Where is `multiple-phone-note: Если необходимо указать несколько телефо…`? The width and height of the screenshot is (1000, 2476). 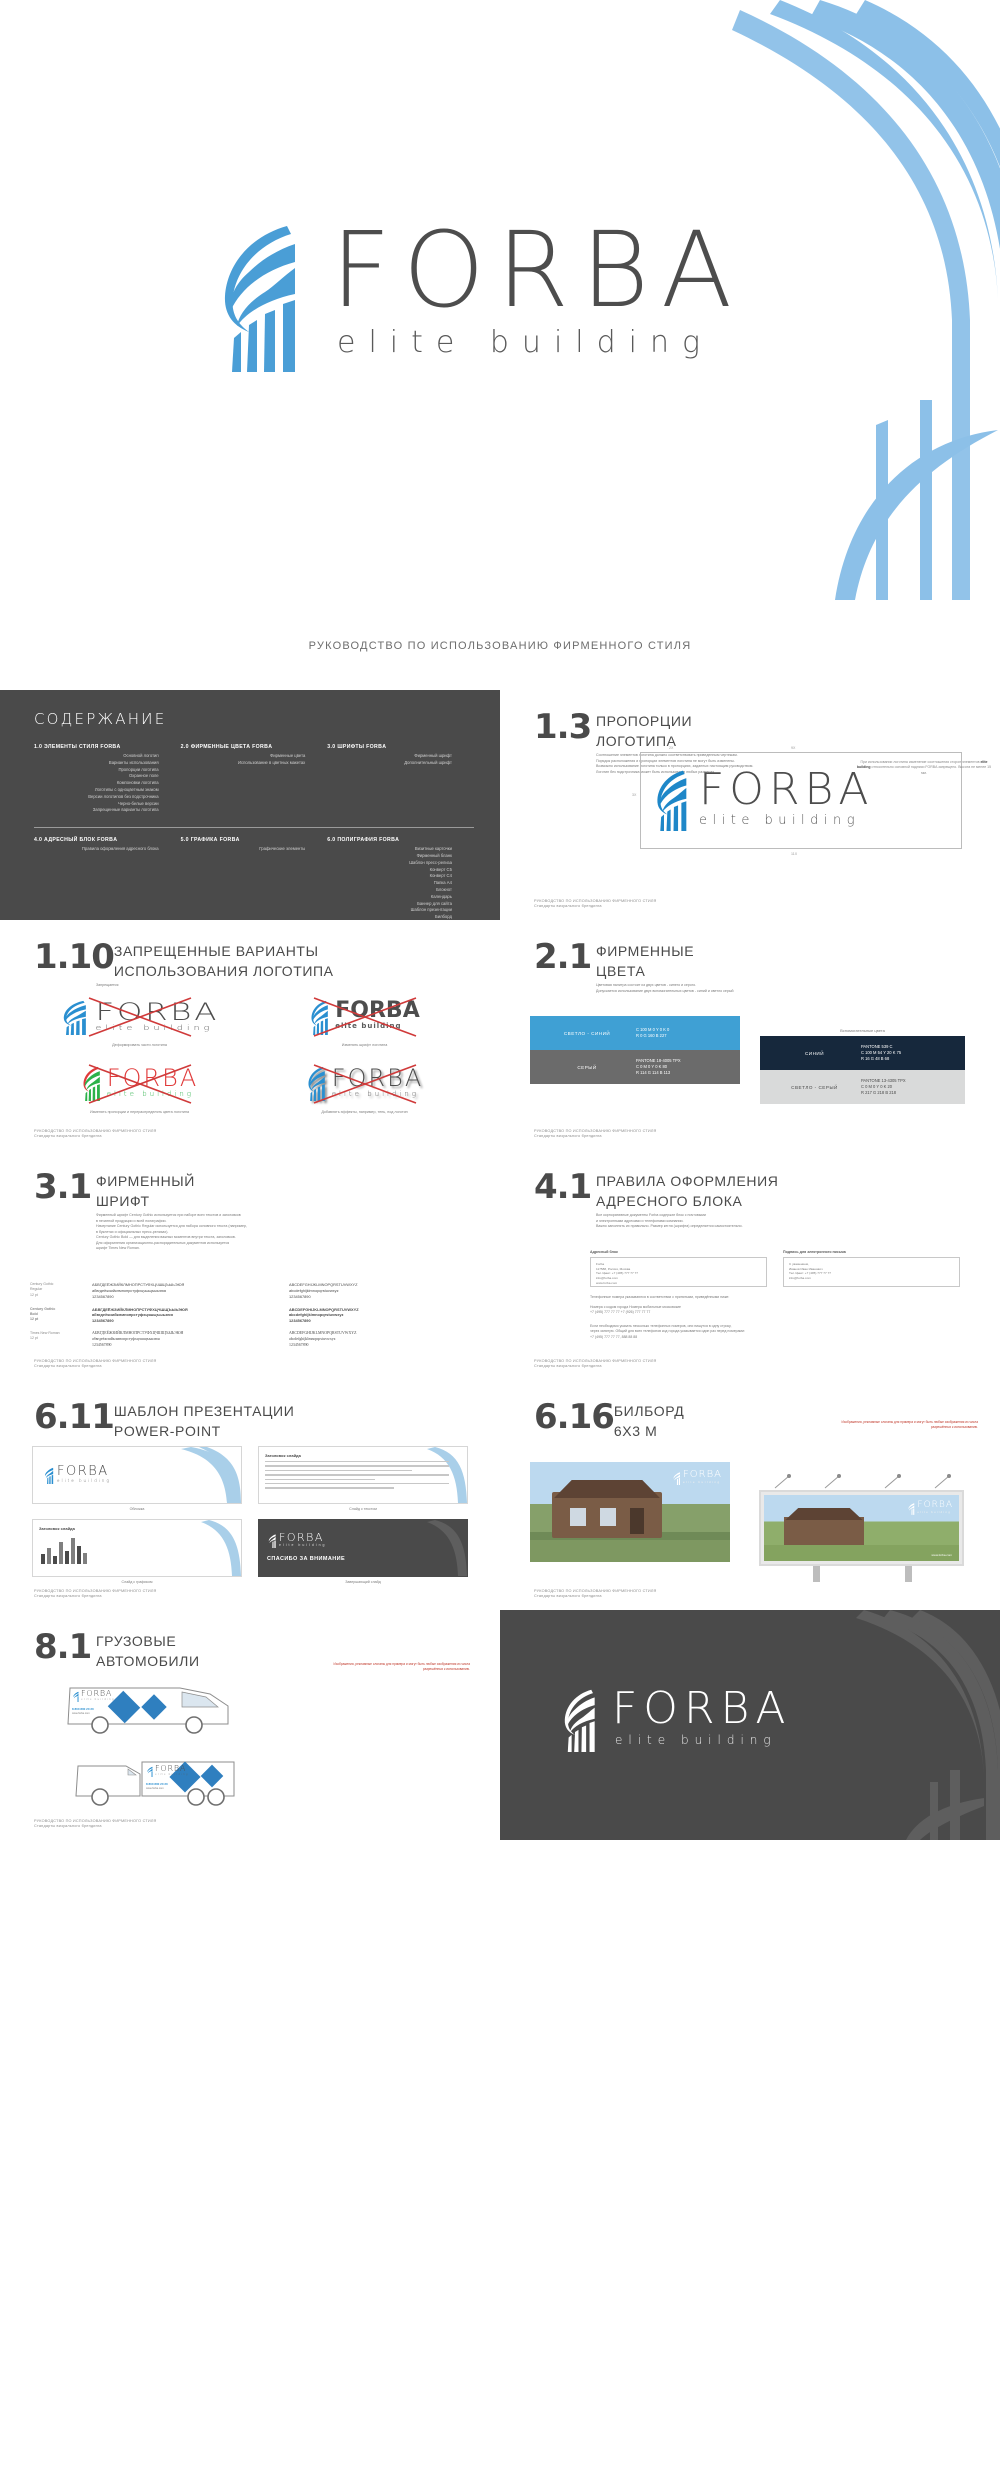
multiple-phone-note: Если необходимо указать несколько телефо… is located at coordinates (667, 1331).